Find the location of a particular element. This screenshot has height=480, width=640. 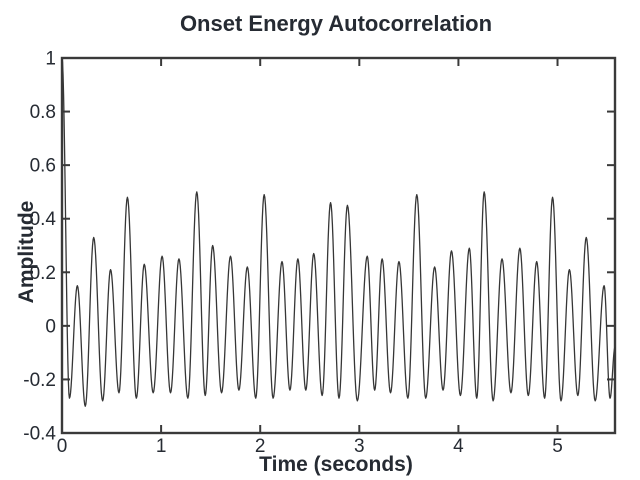

x-tick-label: 4 is located at coordinates (458, 446).